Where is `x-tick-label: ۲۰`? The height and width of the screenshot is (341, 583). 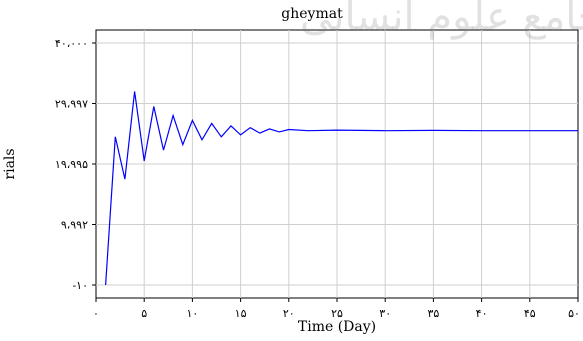
x-tick-label: ۲۰ is located at coordinates (289, 313).